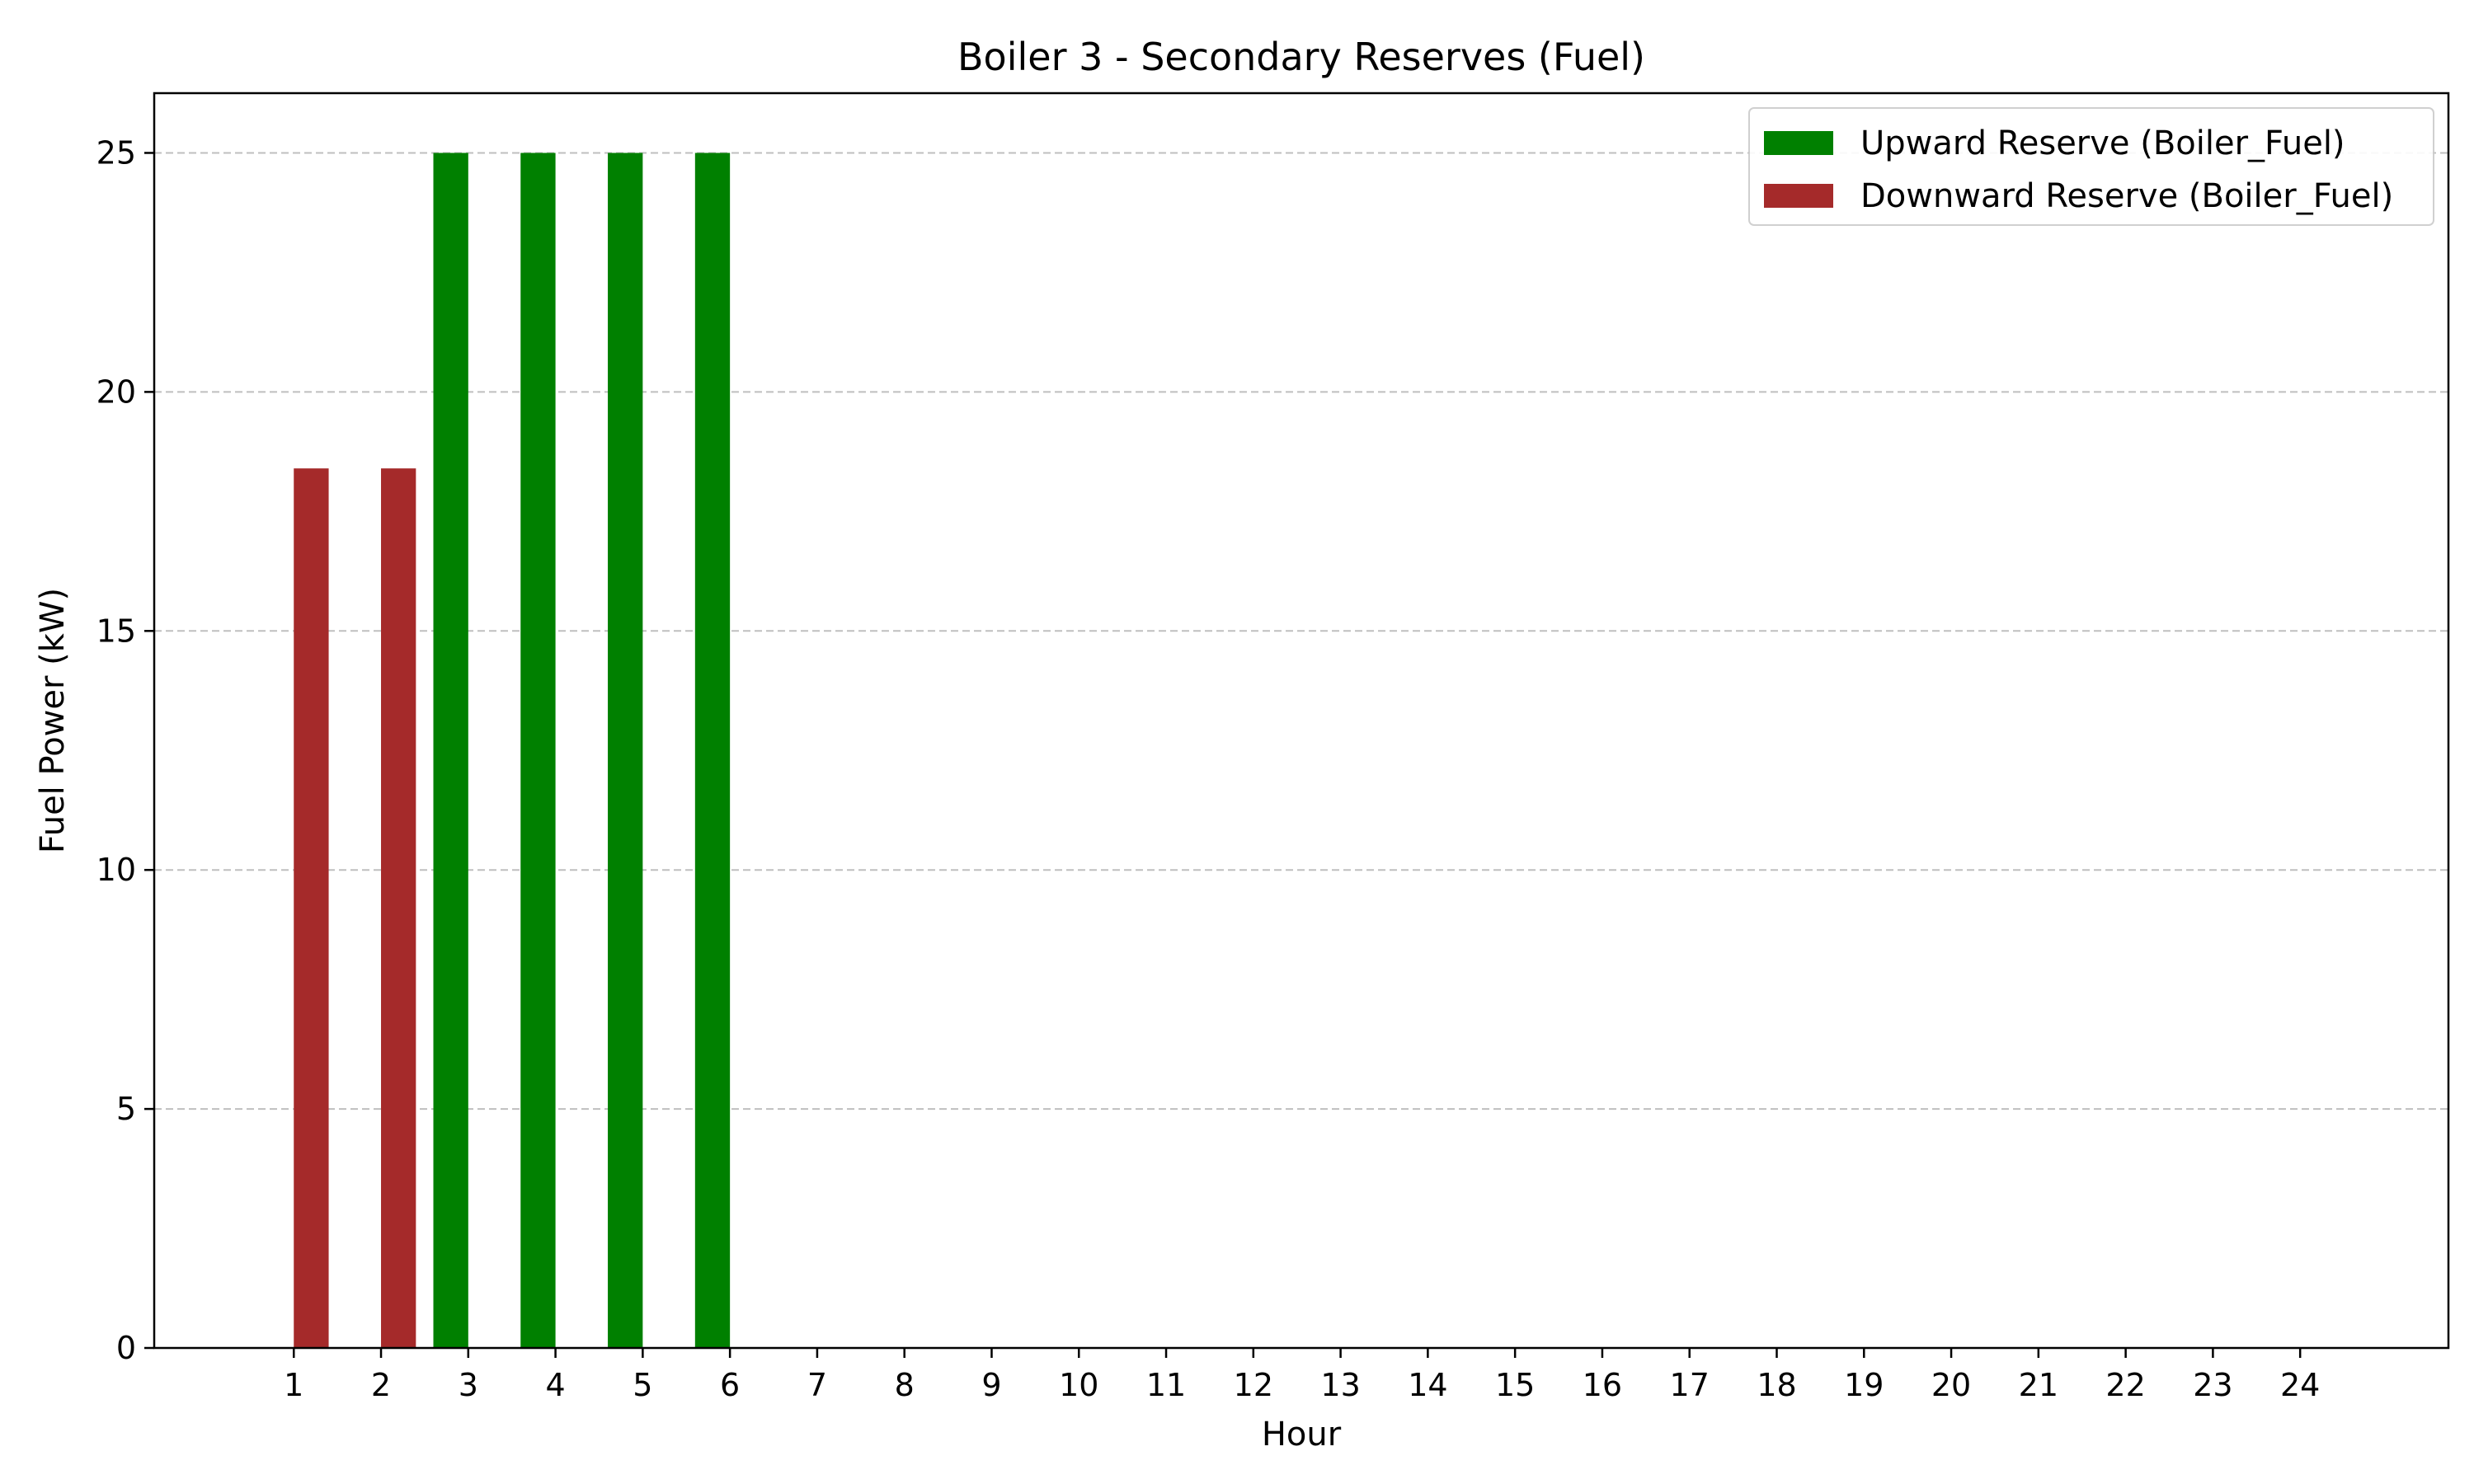 Image resolution: width=2474 pixels, height=1484 pixels. What do you see at coordinates (1302, 1434) in the screenshot?
I see `x-axis-label: Hour` at bounding box center [1302, 1434].